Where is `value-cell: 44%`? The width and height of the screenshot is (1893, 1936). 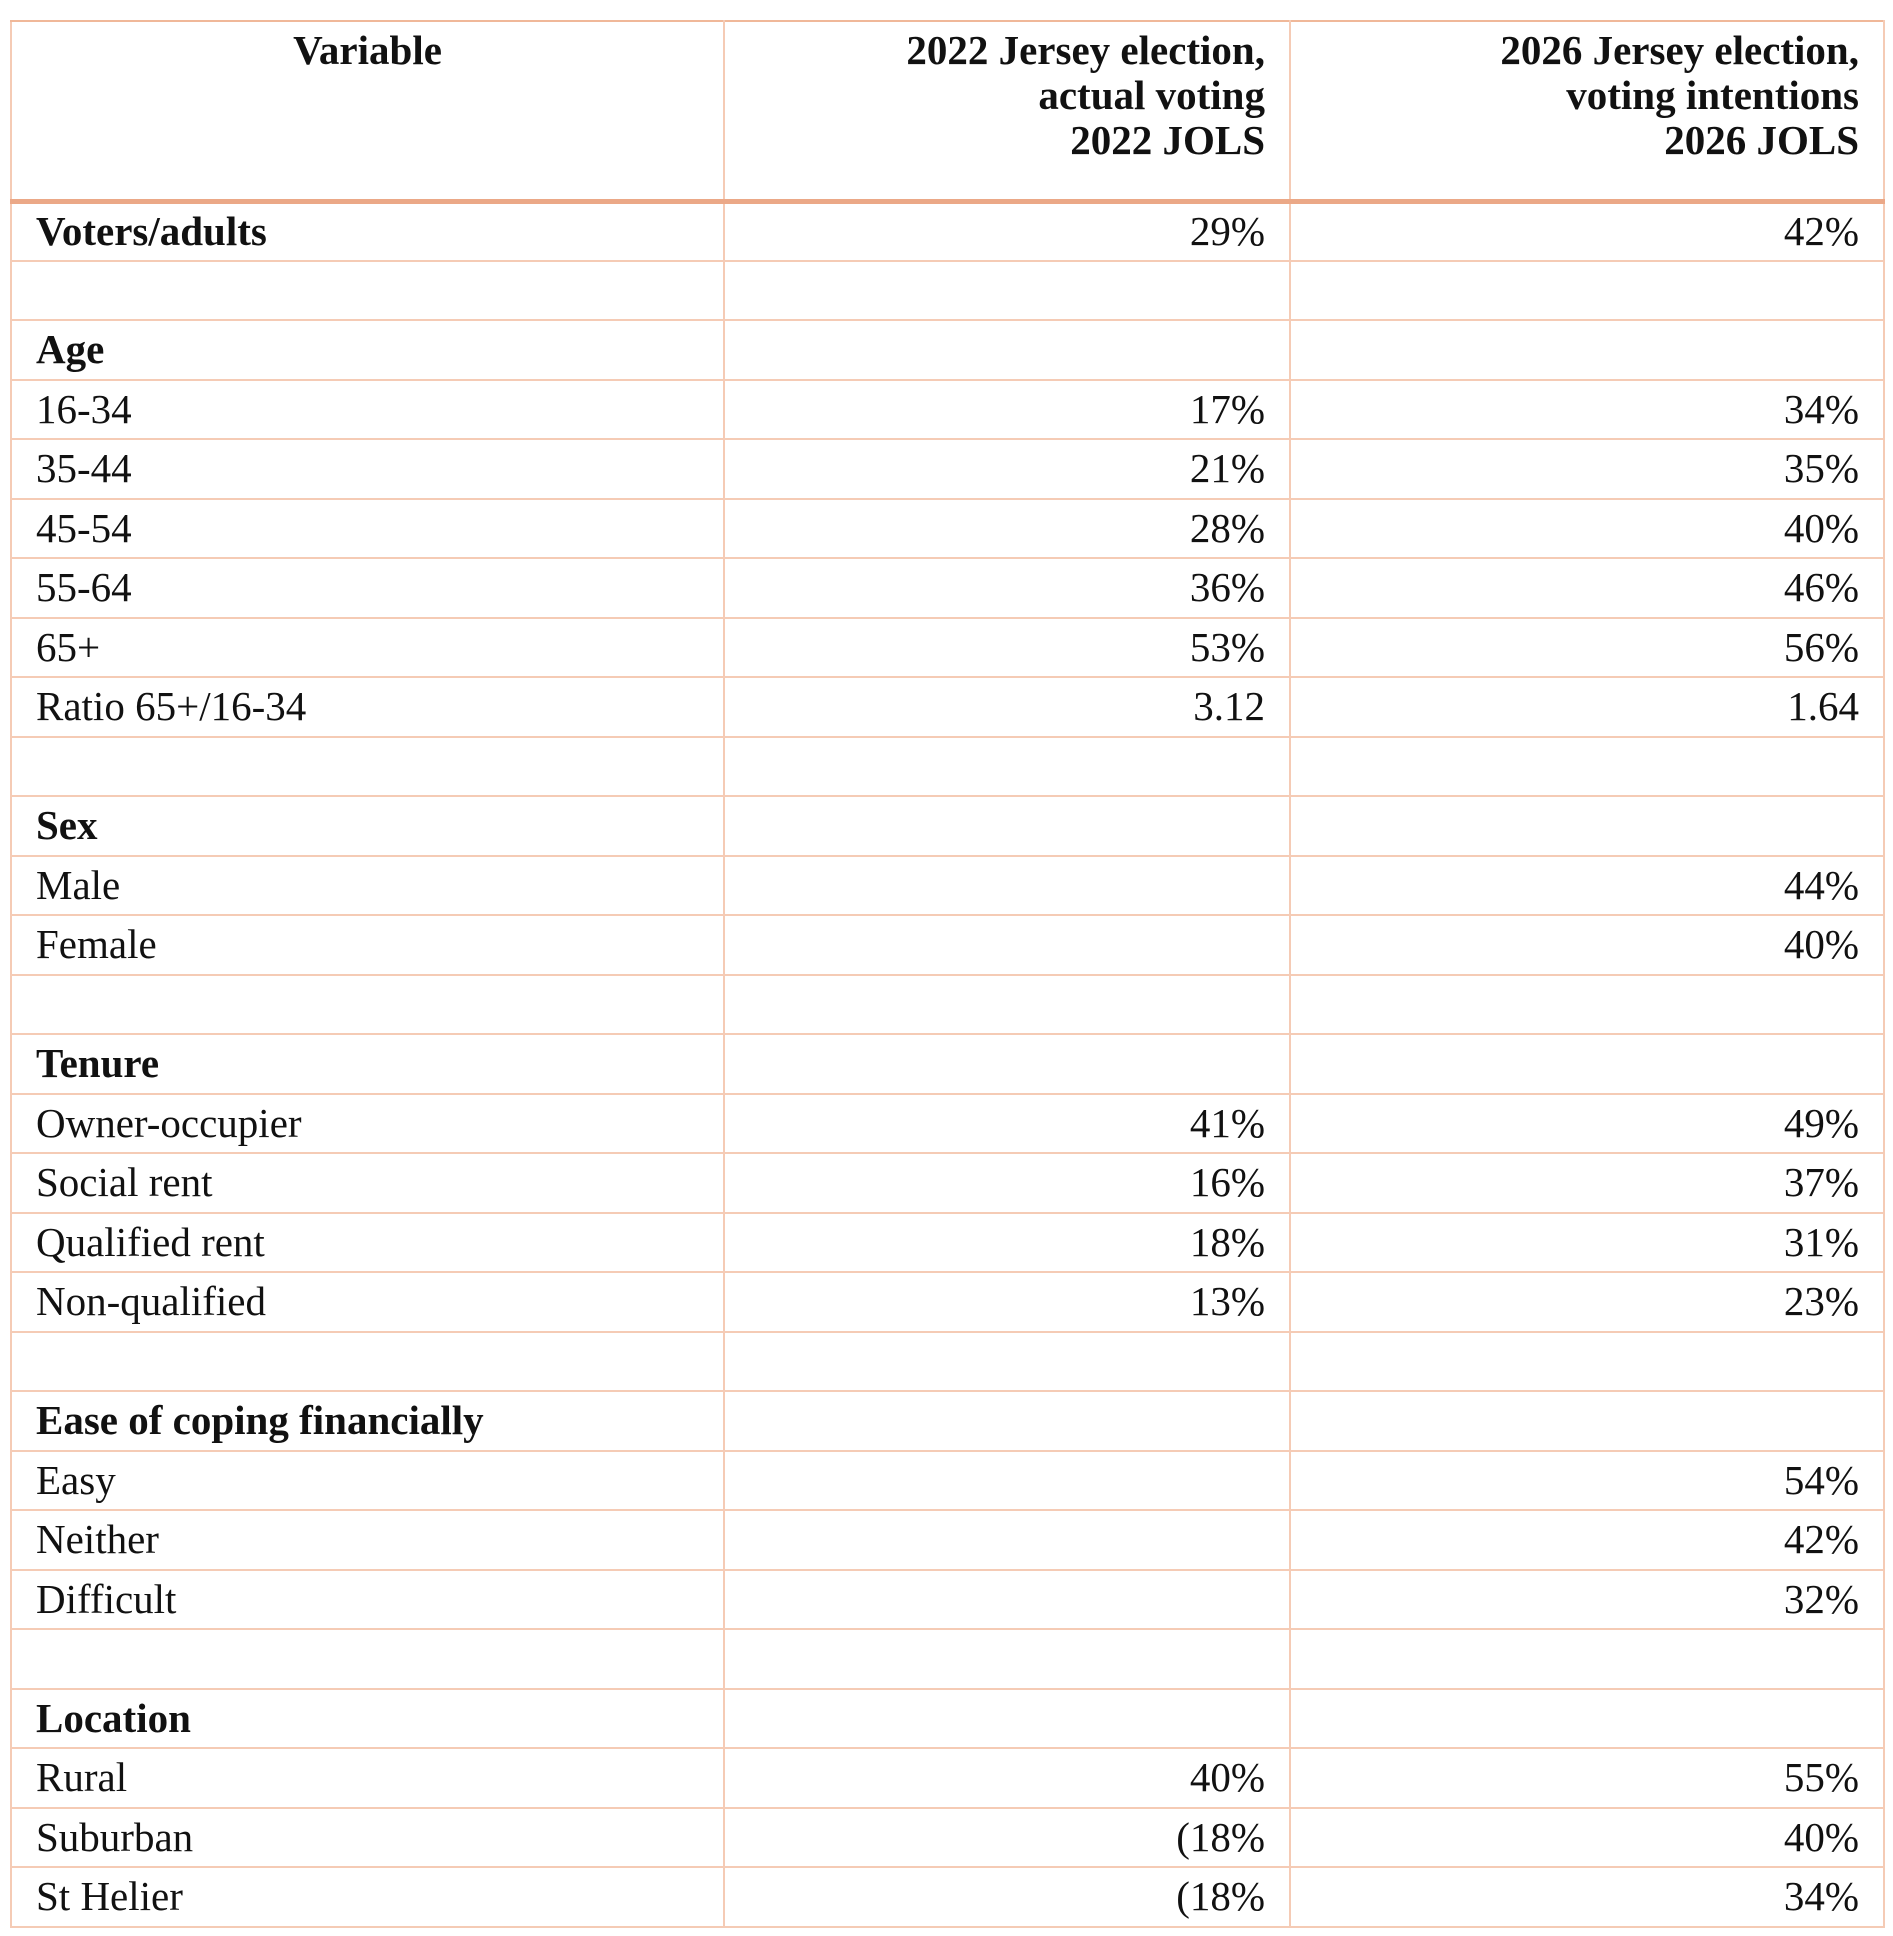 value-cell: 44% is located at coordinates (1587, 885).